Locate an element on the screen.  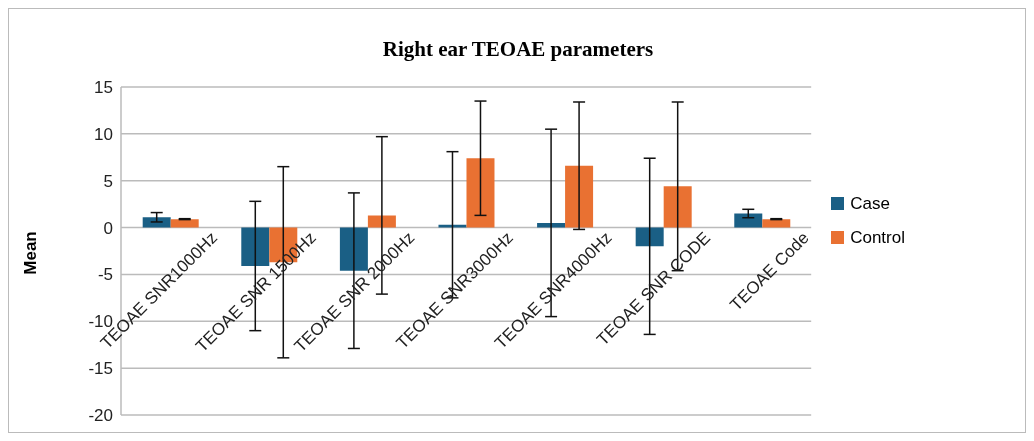
y-tick-label: 0 is located at coordinates (108, 228).